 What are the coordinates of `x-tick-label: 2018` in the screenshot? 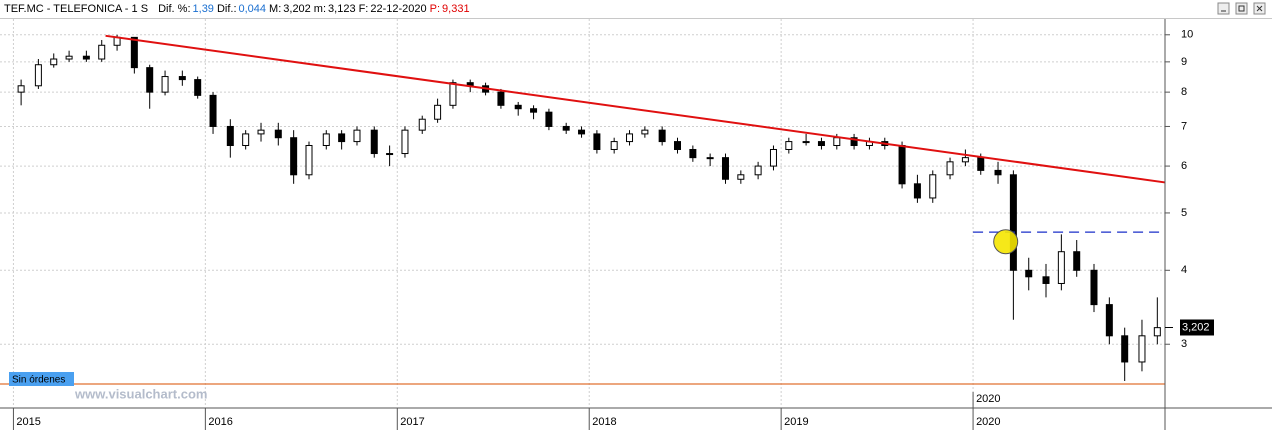 It's located at (604, 422).